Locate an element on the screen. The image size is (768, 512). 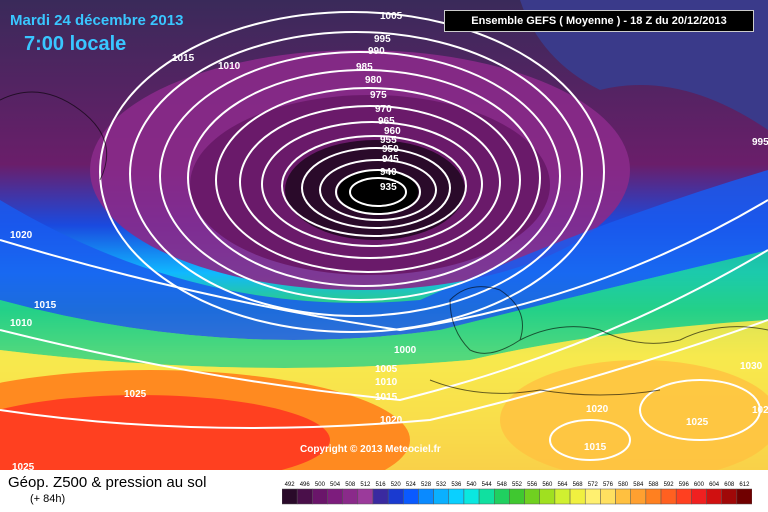
scale-tick-label: 524 is located at coordinates (411, 485).